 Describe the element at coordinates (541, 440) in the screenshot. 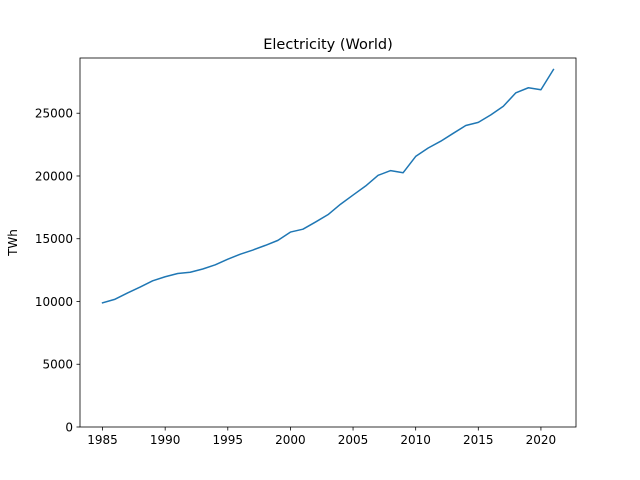

I see `x-tick-label: 2020` at that location.